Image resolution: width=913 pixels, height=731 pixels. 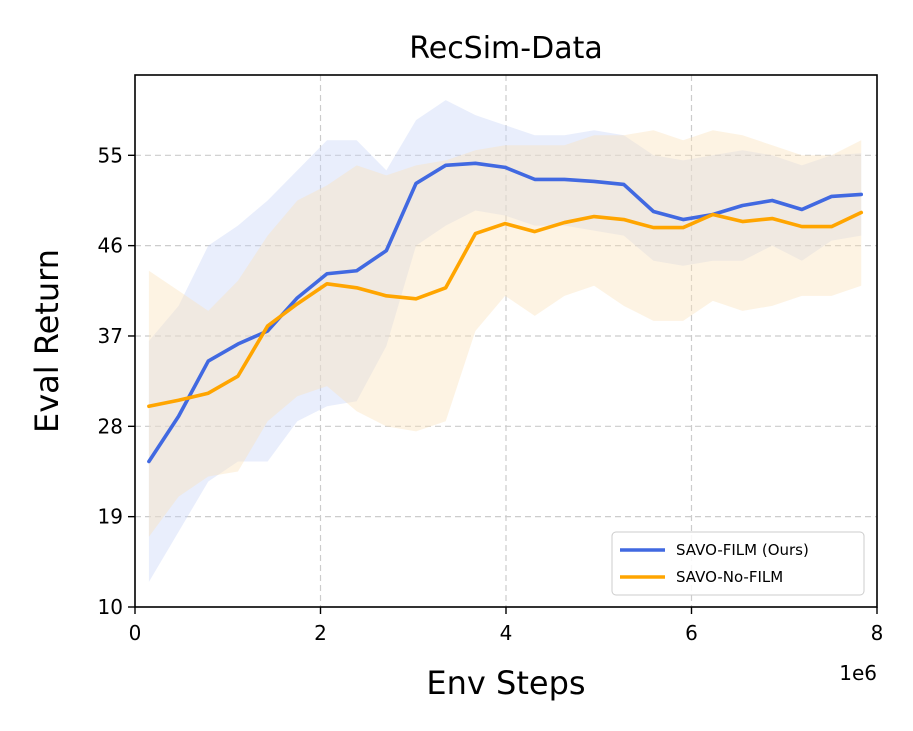 I want to click on legend: SAVO-FILM (Ours) SAVO-No-FILM, so click(x=738, y=563).